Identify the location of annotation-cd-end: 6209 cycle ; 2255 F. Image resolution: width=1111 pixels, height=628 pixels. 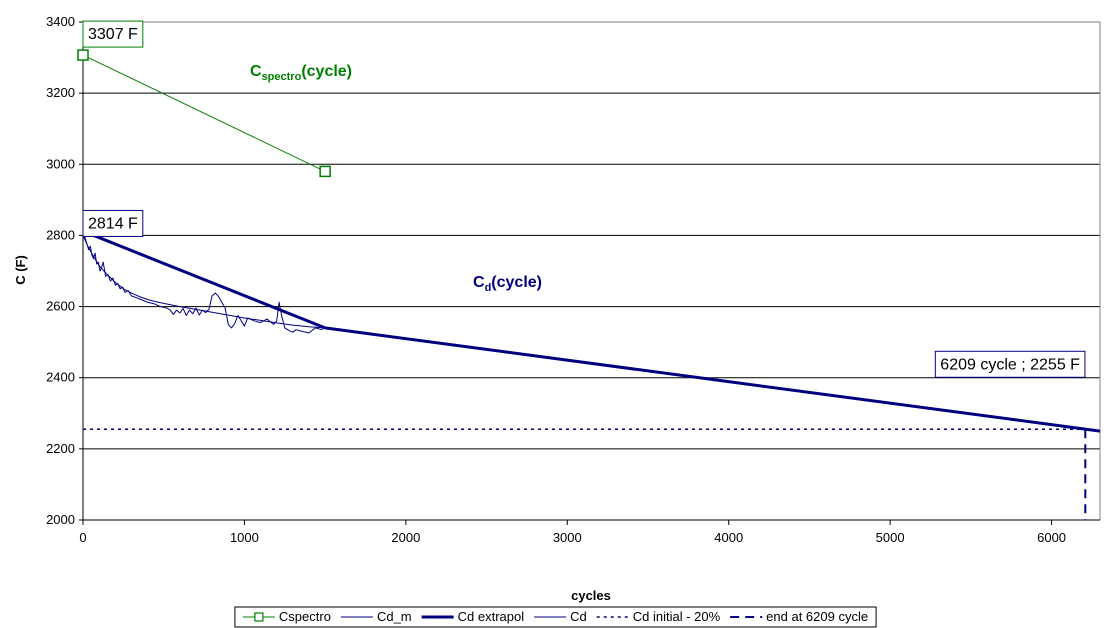
(1010, 364).